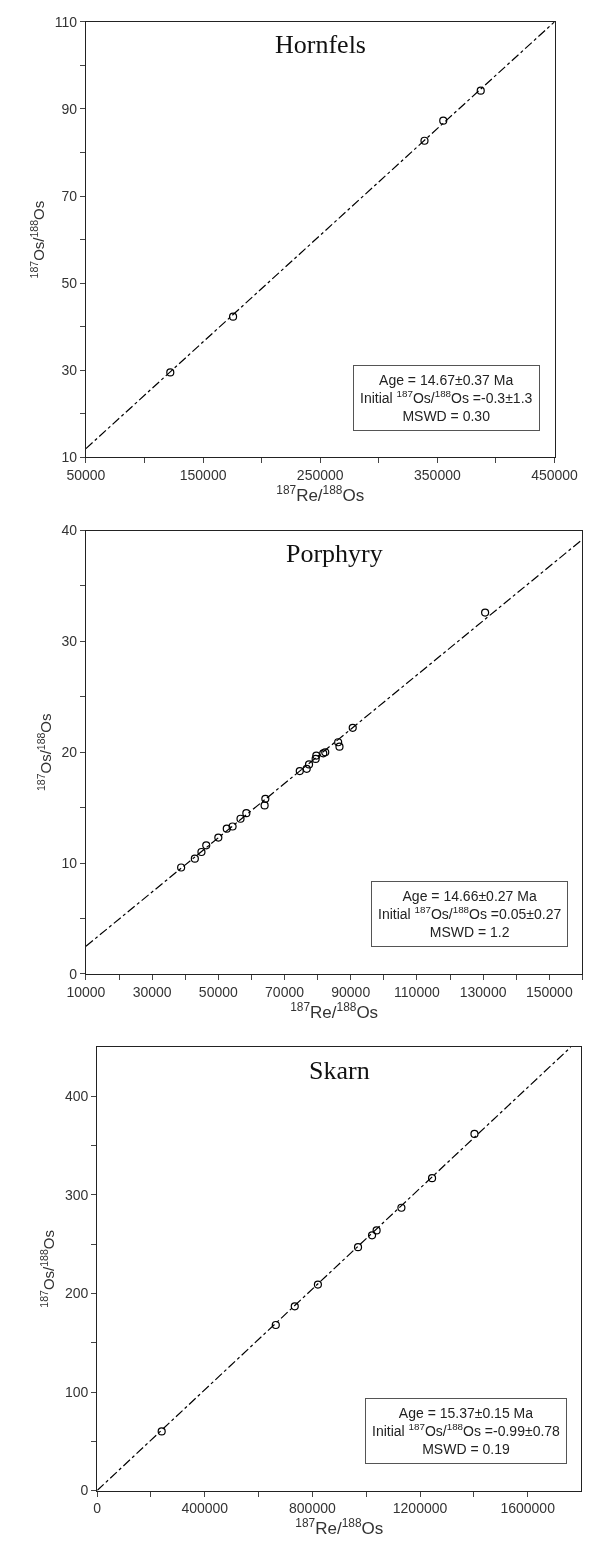 The height and width of the screenshot is (1551, 612). I want to click on x-tick-label: 90000, so click(351, 991).